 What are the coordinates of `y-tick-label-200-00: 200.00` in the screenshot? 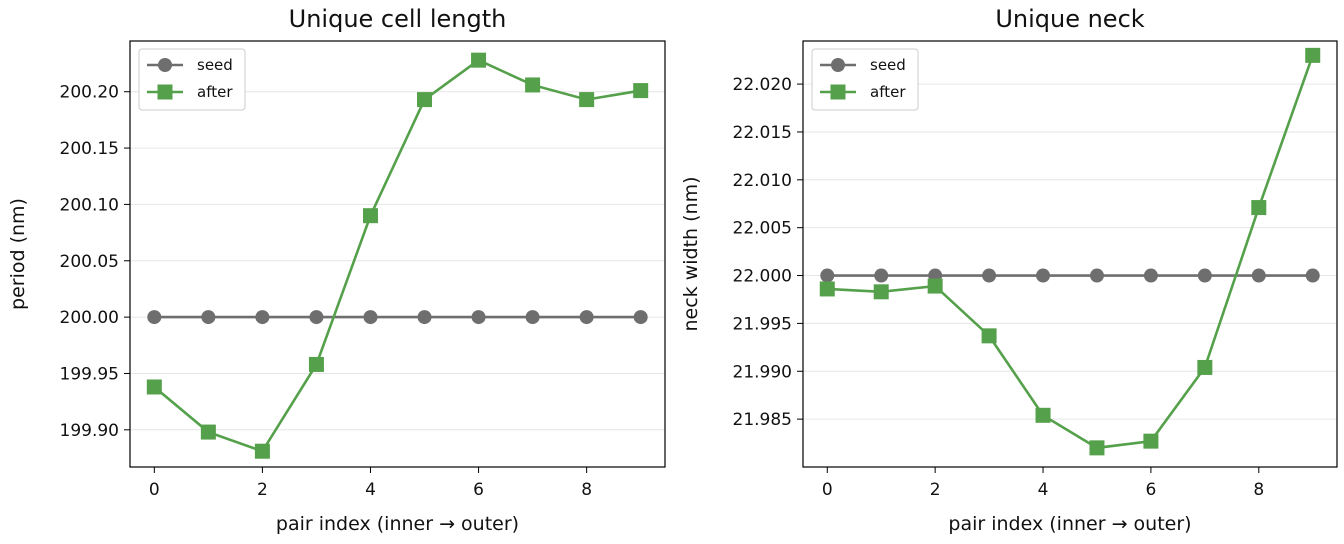 It's located at (89, 318).